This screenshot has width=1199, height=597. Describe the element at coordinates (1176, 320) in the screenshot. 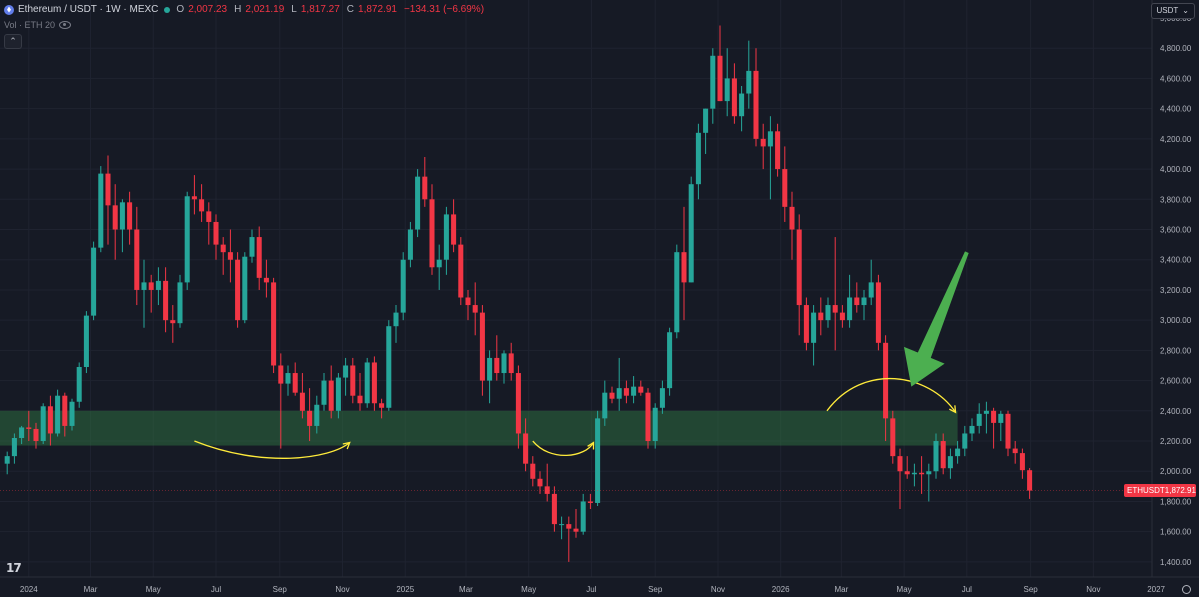

I see `price-tick-label: 3,000.00` at that location.